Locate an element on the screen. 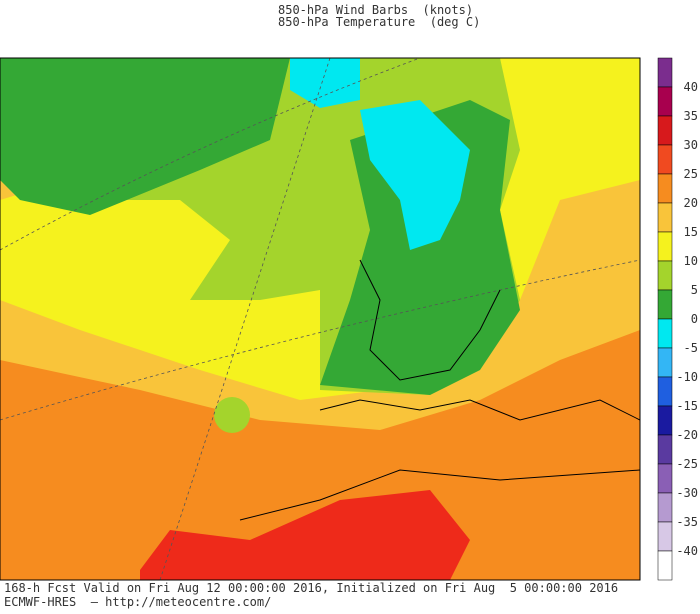 The image size is (700, 614). colorbar-label: -10 is located at coordinates (687, 377).